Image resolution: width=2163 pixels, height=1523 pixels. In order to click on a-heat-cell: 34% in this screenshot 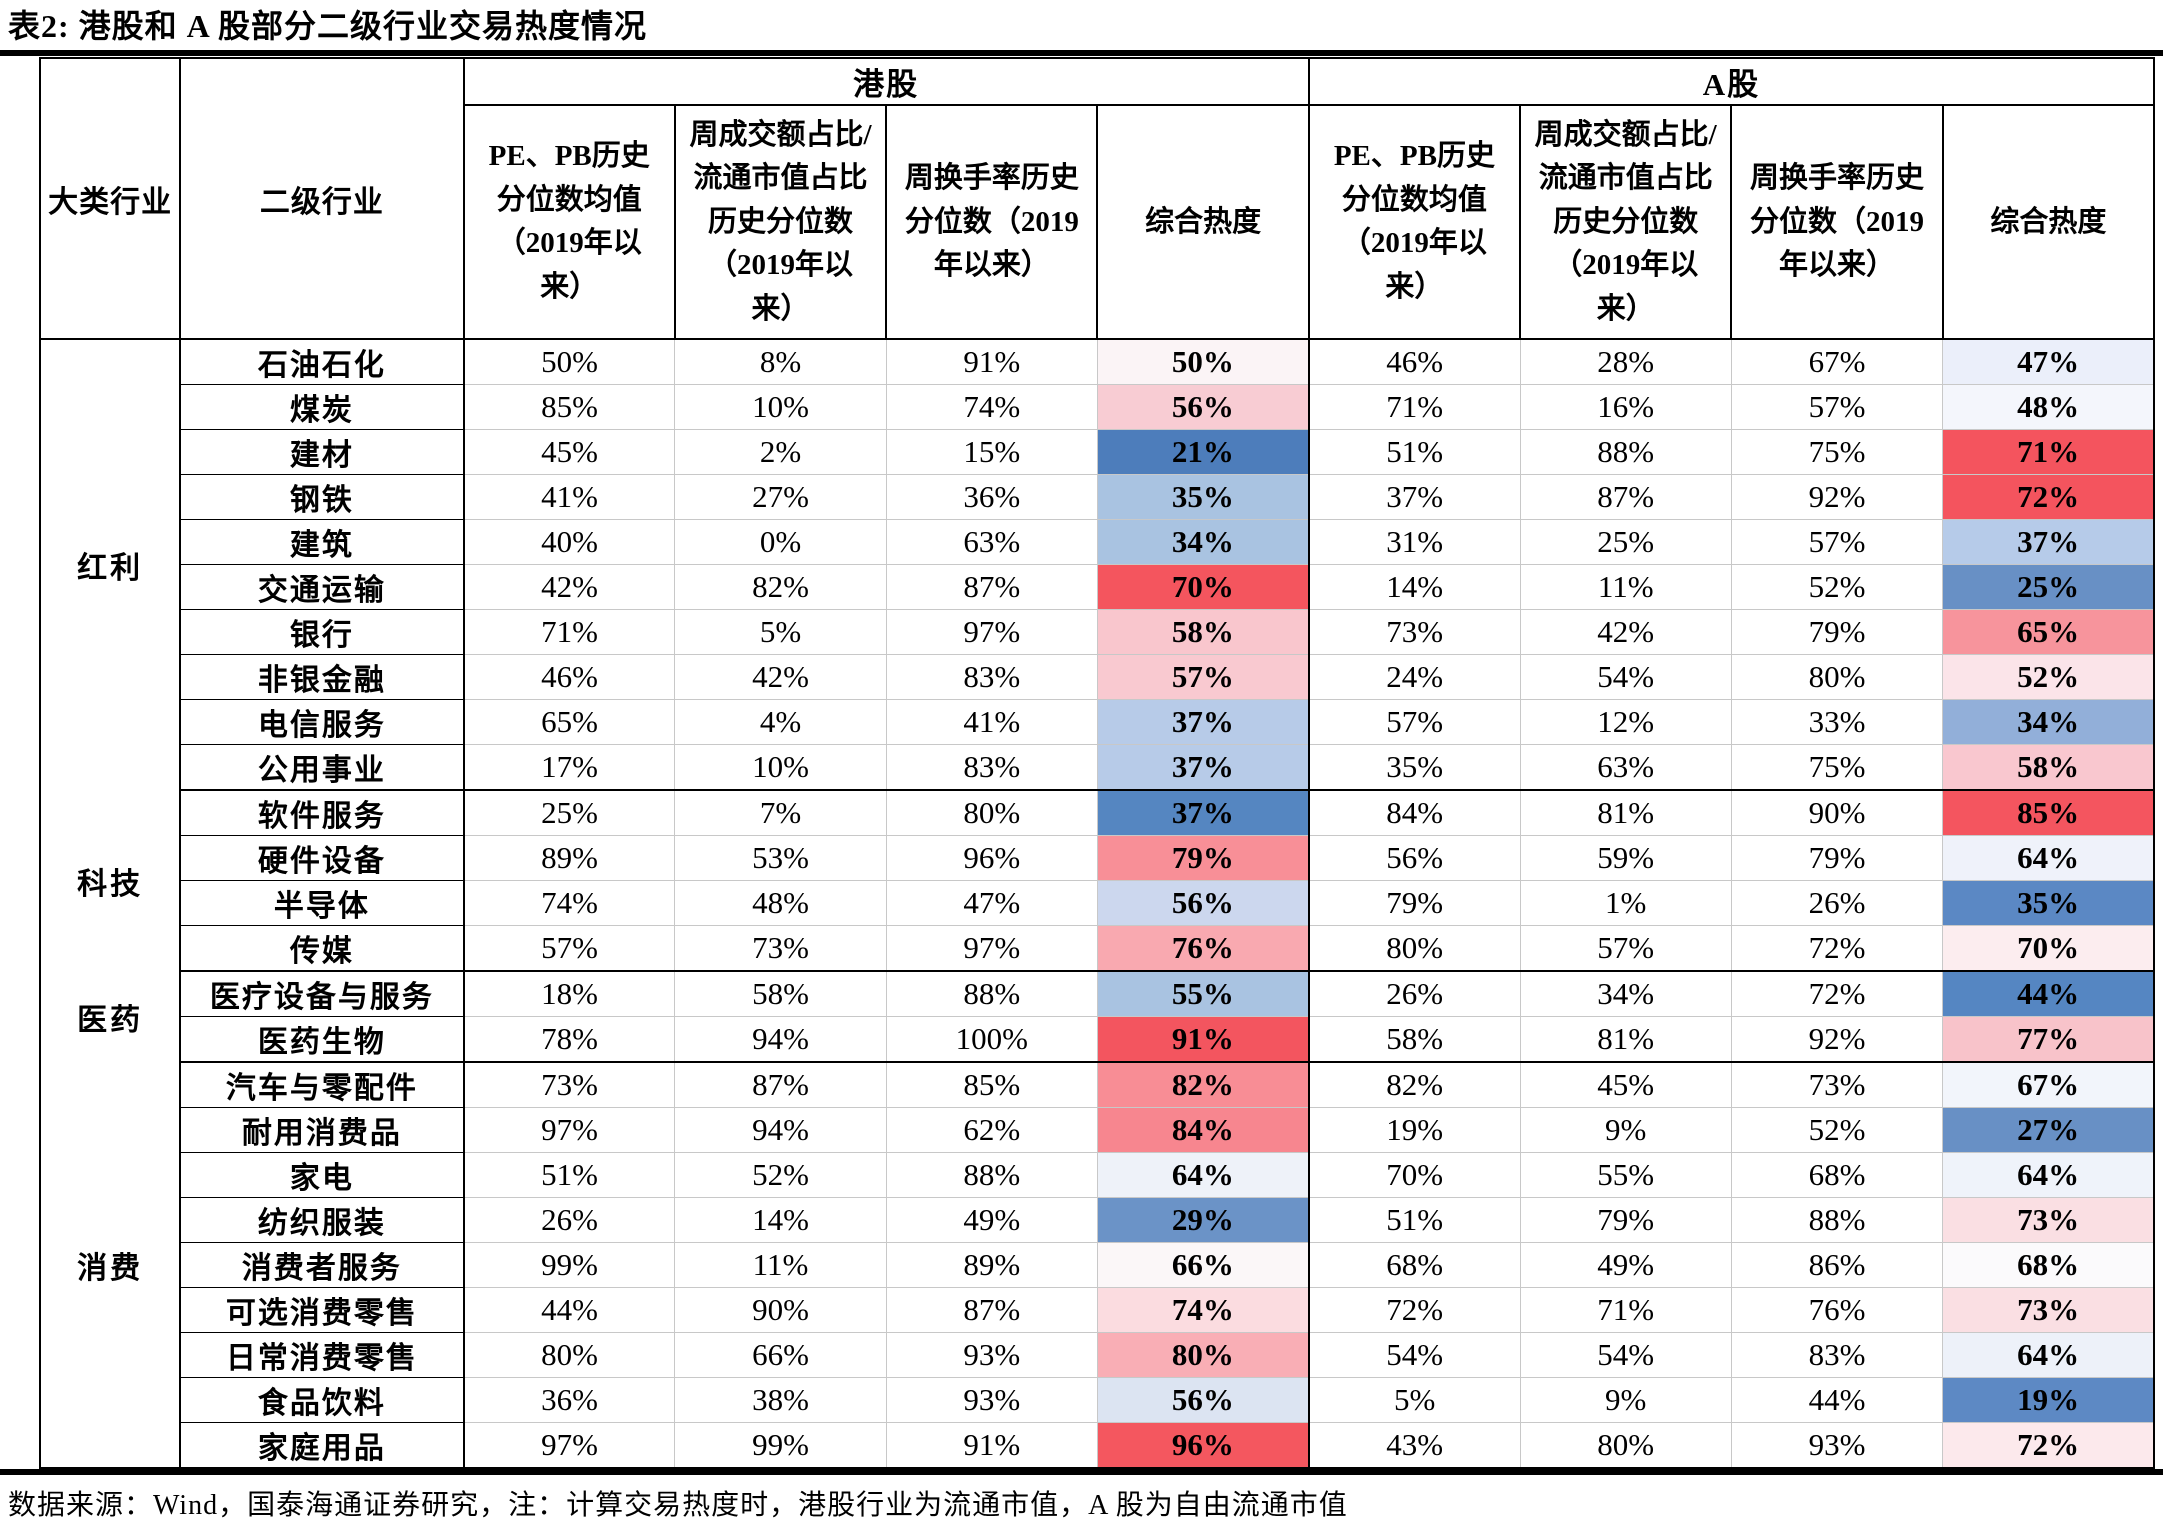, I will do `click(2048, 722)`.